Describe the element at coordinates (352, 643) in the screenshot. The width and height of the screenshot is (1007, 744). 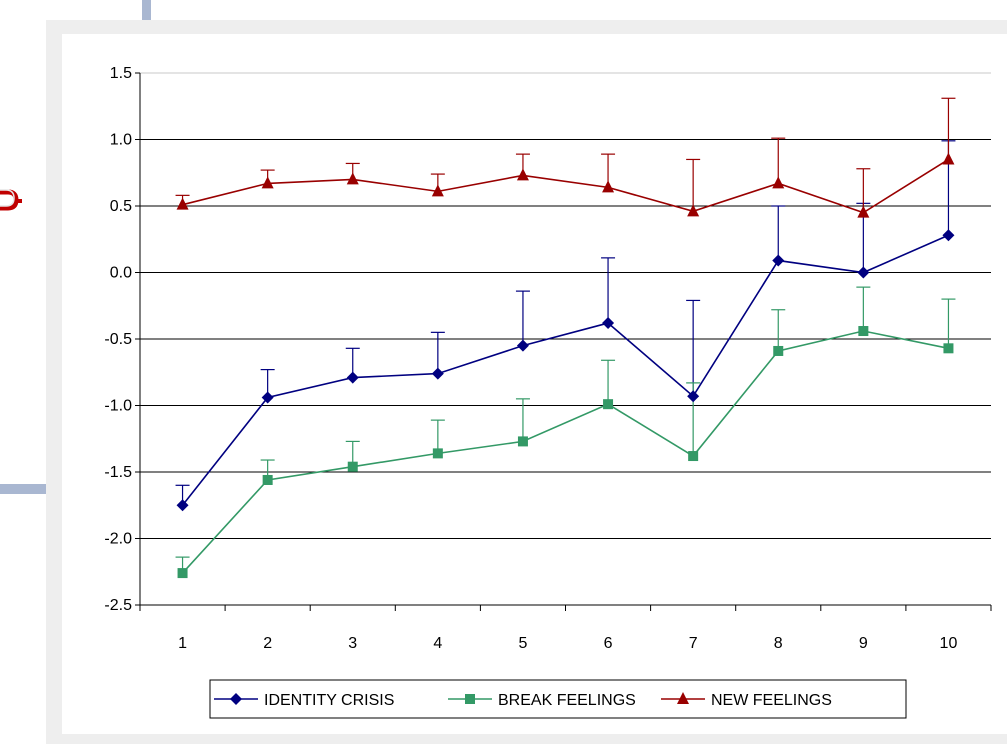
I see `x-tick-label: 3` at that location.